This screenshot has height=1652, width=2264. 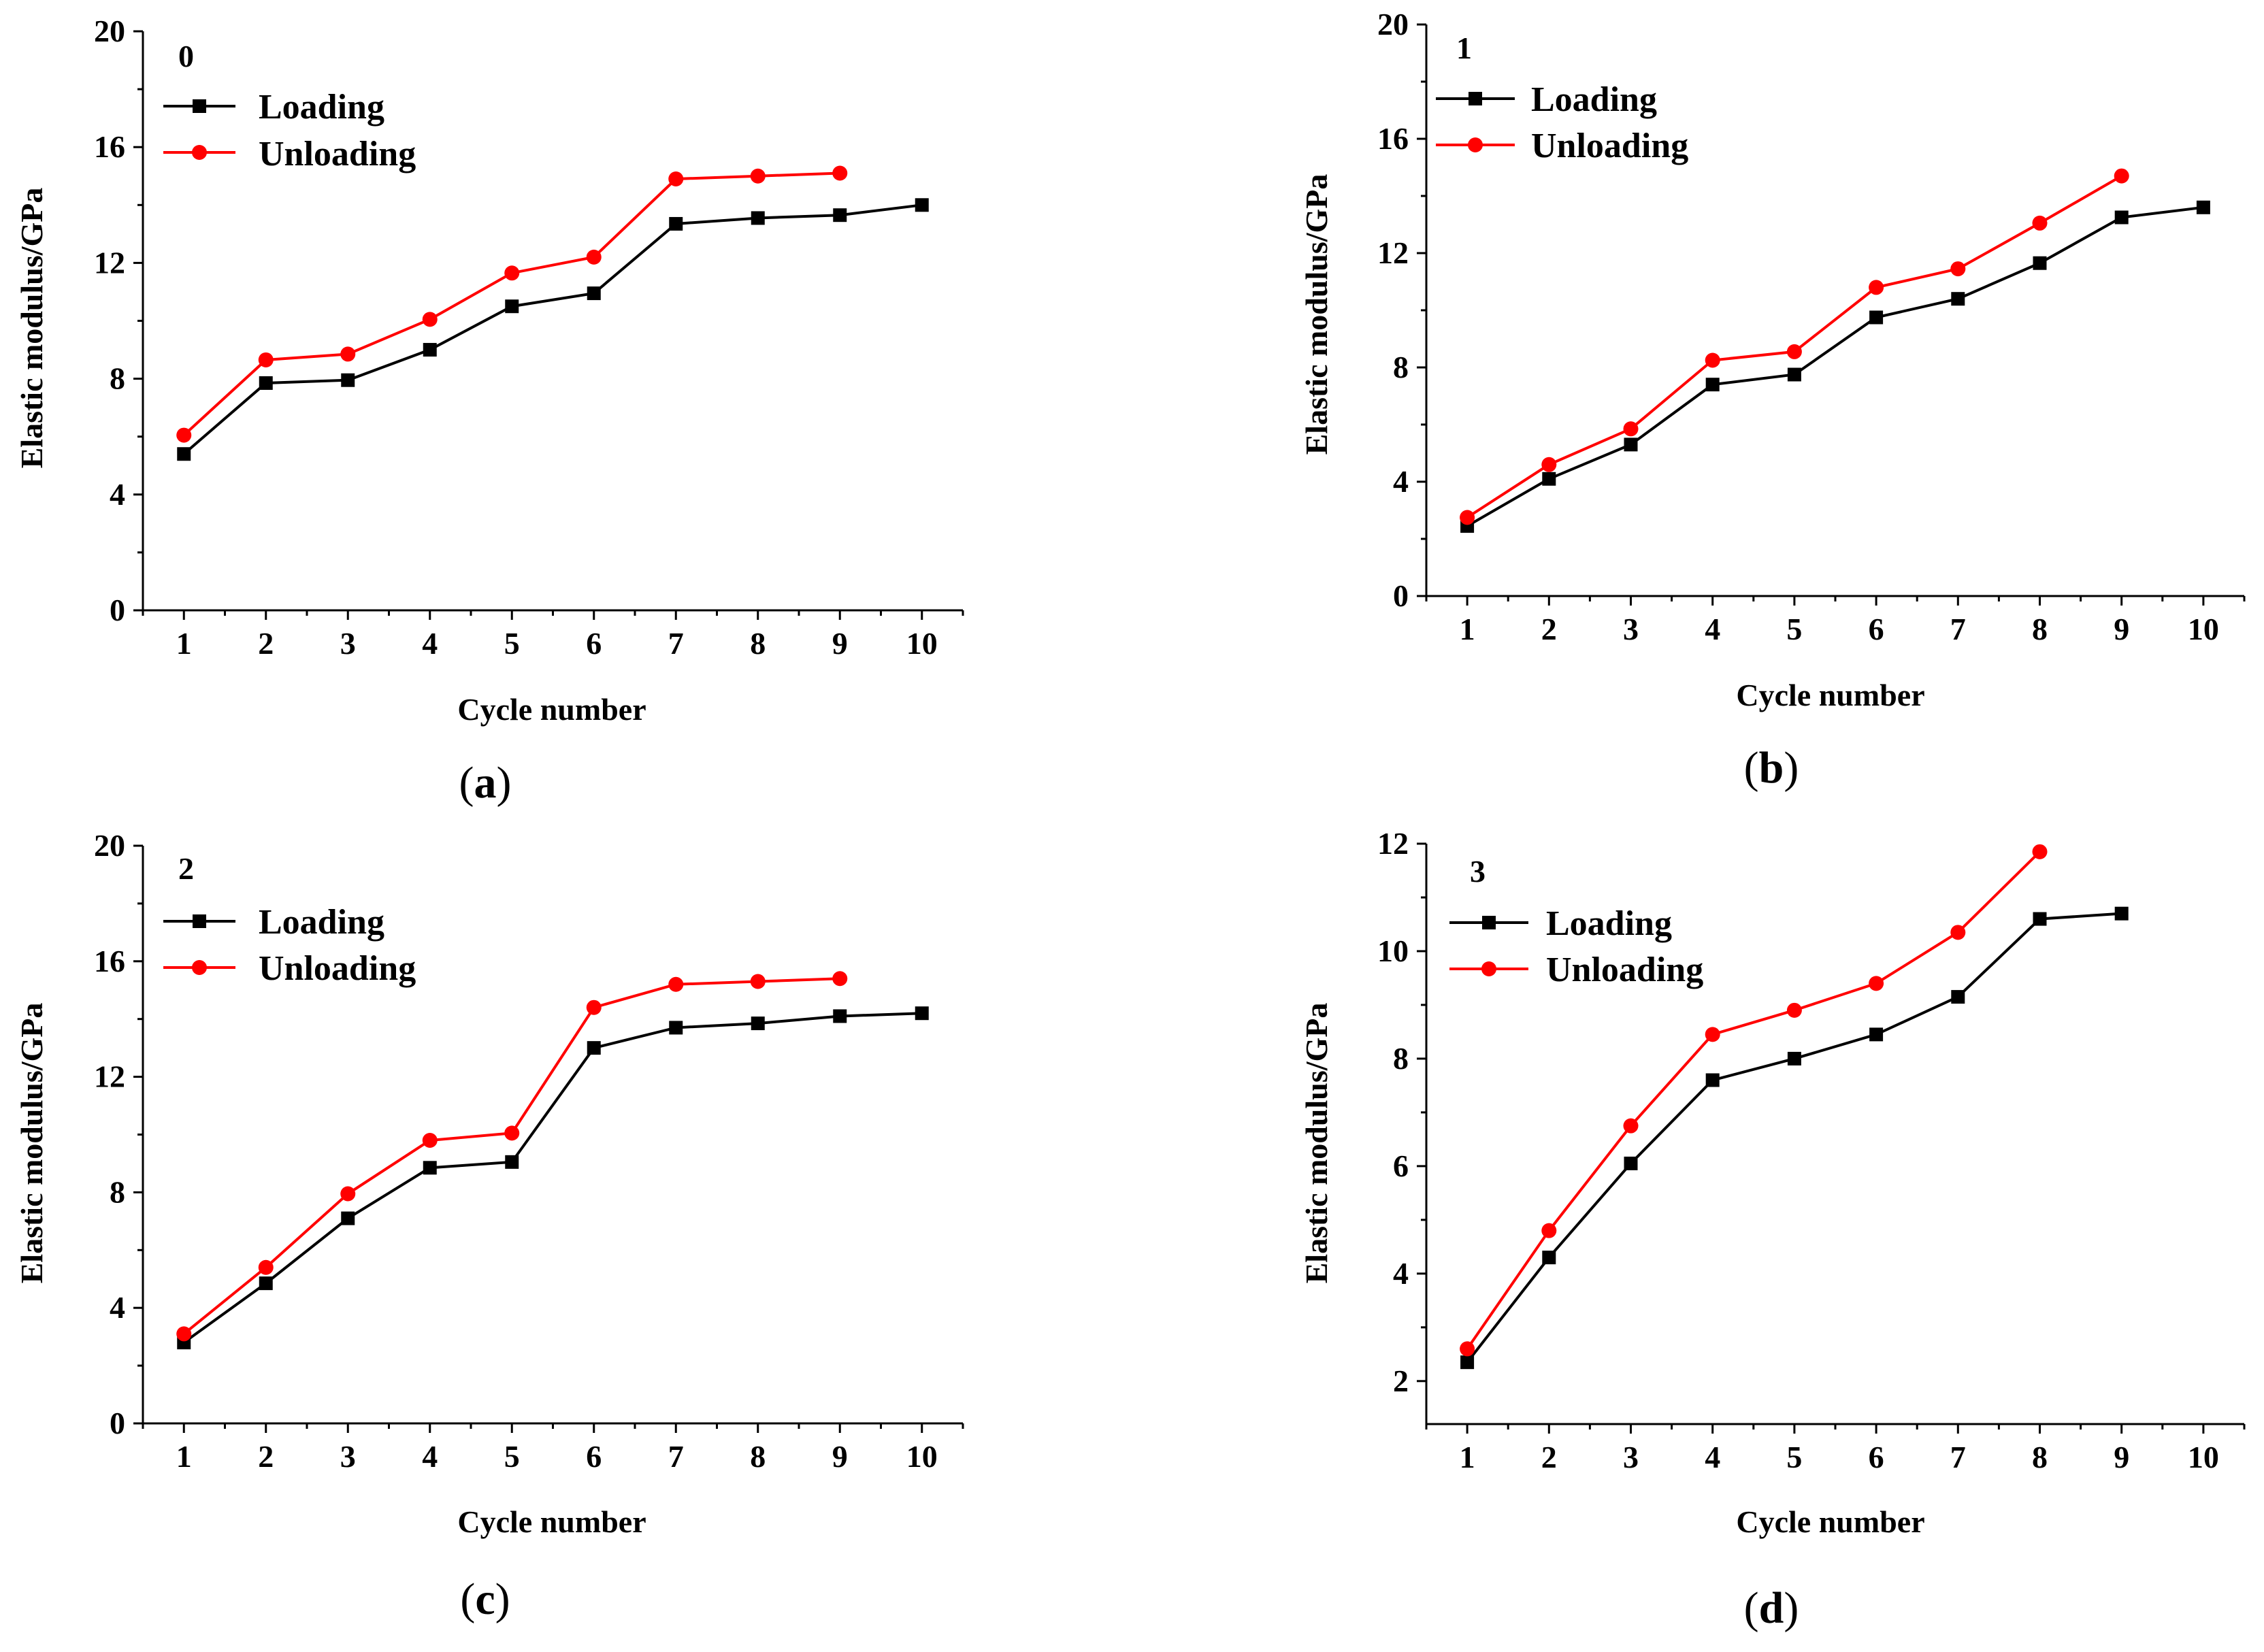 What do you see at coordinates (840, 644) in the screenshot?
I see `x-tick-label: 9` at bounding box center [840, 644].